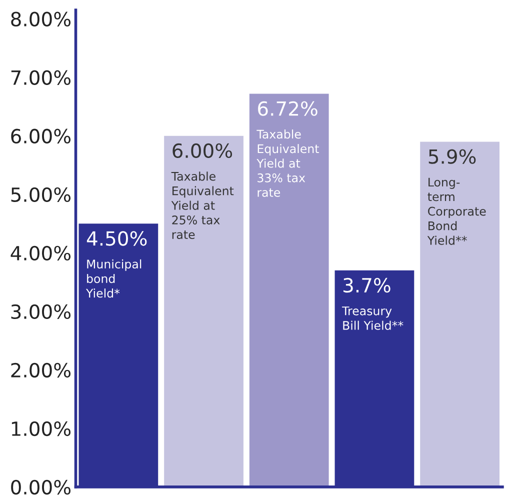 The width and height of the screenshot is (505, 502). I want to click on y-tick-label: 0.00%, so click(41, 487).